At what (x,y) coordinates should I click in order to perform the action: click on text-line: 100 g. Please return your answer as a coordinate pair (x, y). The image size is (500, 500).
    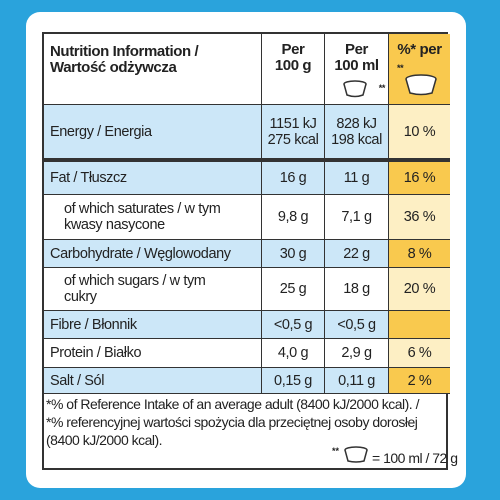
    Looking at the image, I should click on (293, 65).